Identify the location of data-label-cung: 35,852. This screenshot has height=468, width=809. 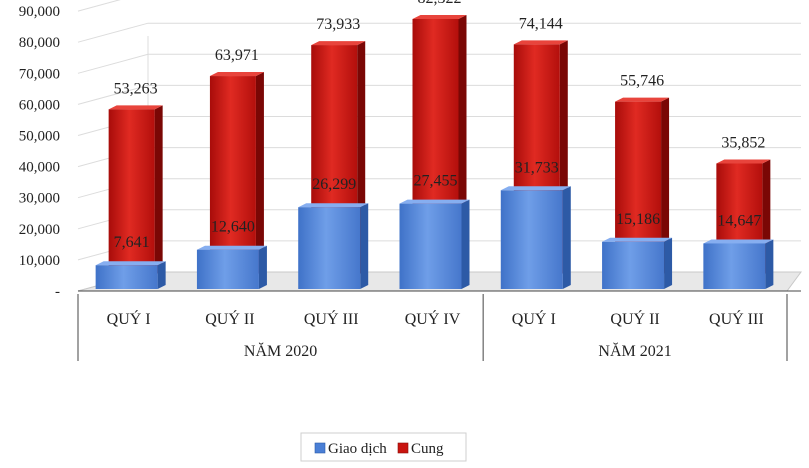
(743, 143).